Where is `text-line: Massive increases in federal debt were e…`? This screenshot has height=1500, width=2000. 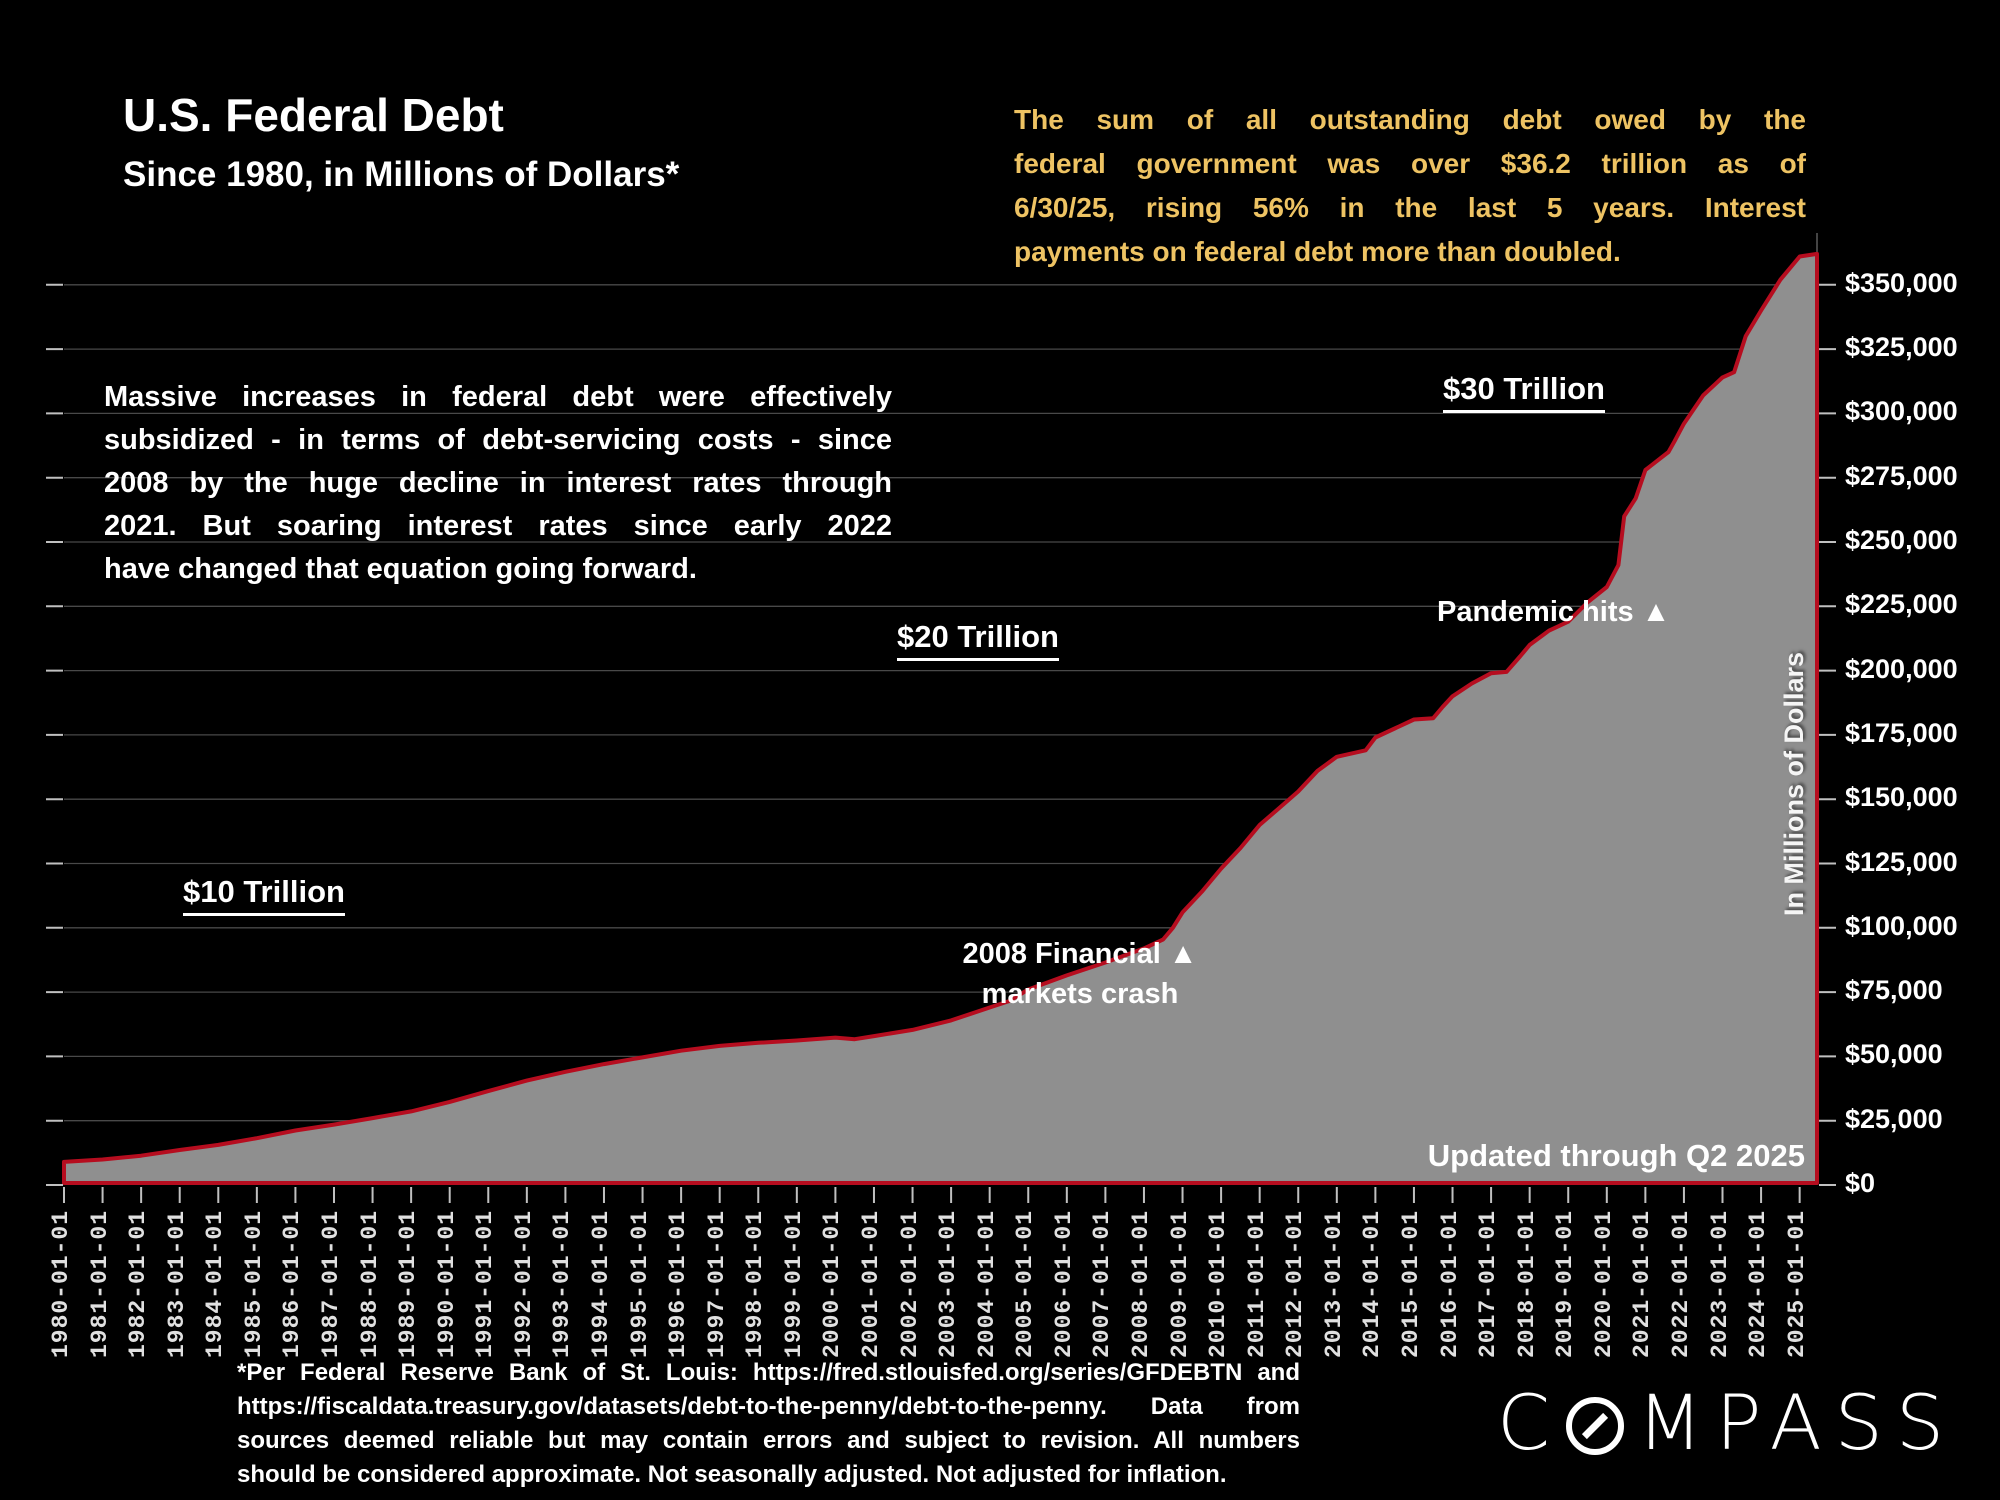 text-line: Massive increases in federal debt were e… is located at coordinates (498, 397).